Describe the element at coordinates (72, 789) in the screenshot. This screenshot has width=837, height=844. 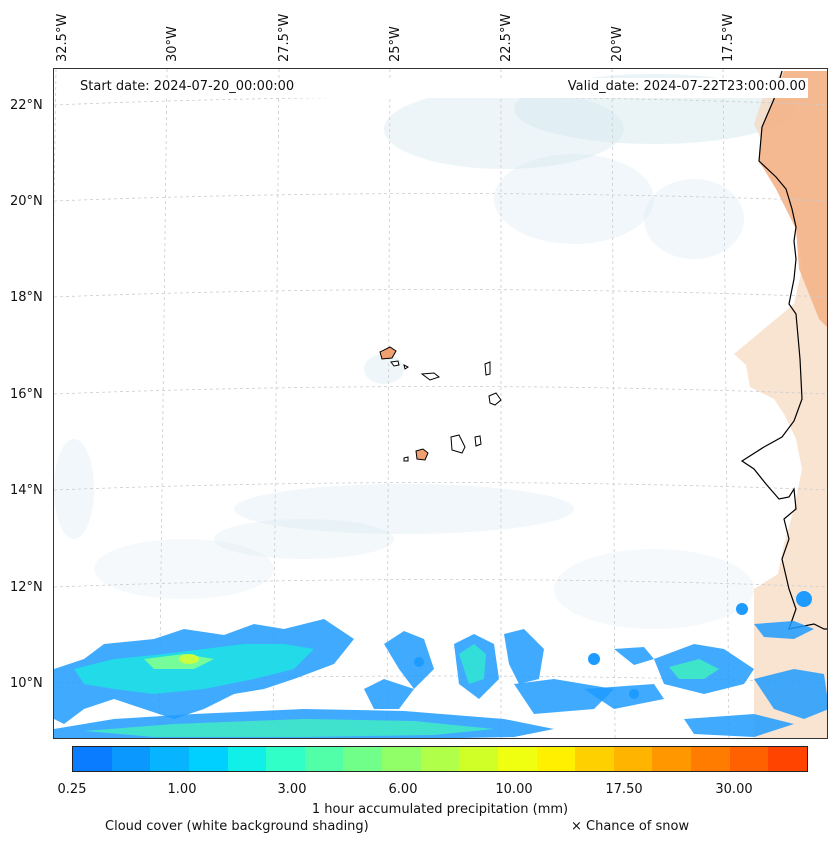
I see `colorbar-tick-label: 0.25` at that location.